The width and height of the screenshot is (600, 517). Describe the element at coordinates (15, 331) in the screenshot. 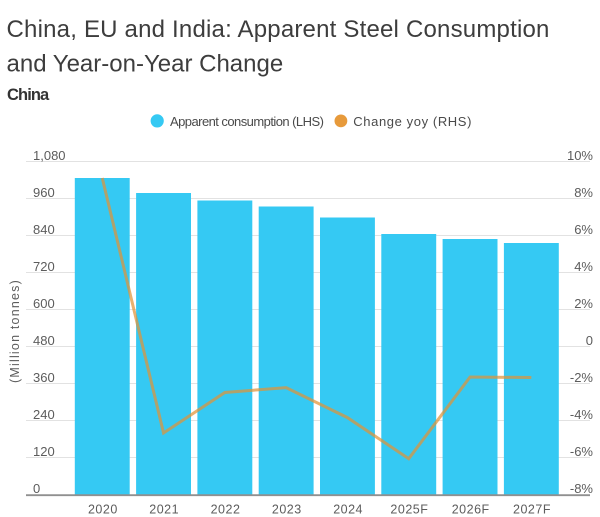

I see `svg-text: (Million tonnes)` at that location.